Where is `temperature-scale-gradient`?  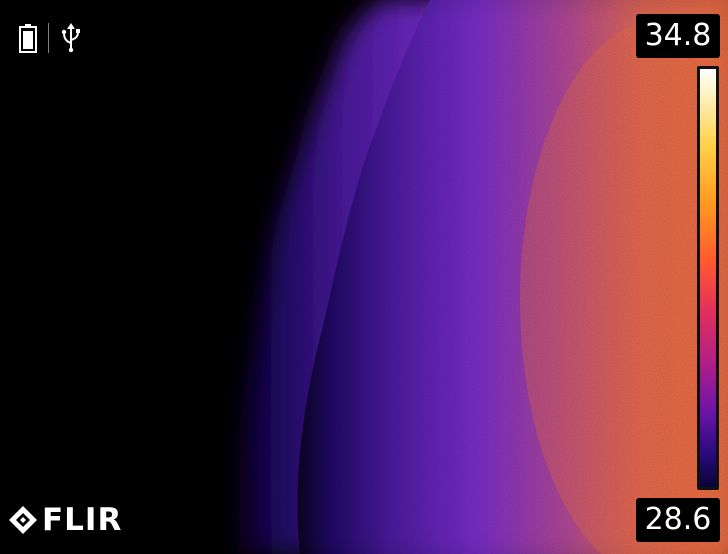 temperature-scale-gradient is located at coordinates (708, 278).